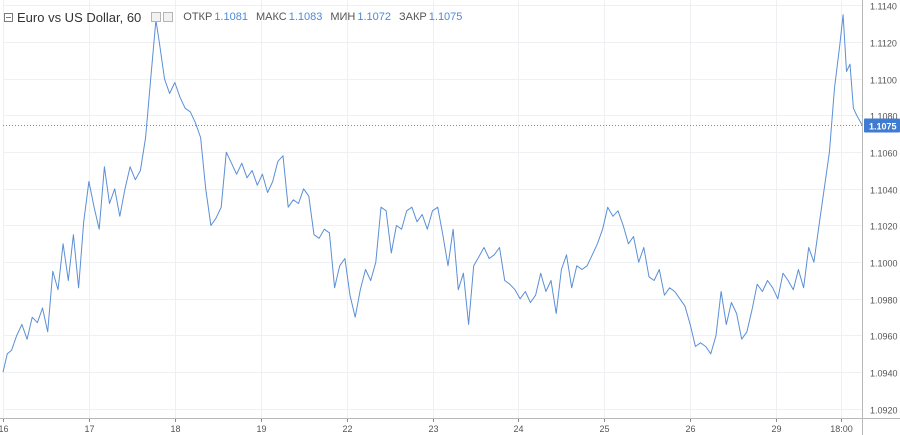 The image size is (900, 435). Describe the element at coordinates (413, 17) in the screenshot. I see `close-label: ЗАКР` at that location.